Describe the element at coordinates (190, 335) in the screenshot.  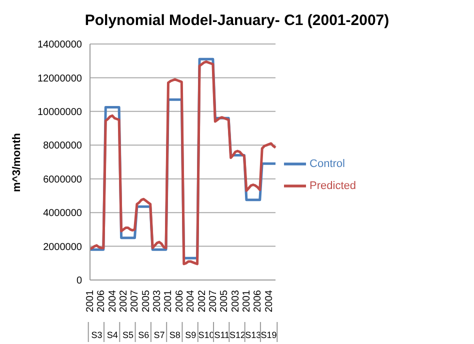
I see `text: S9` at that location.